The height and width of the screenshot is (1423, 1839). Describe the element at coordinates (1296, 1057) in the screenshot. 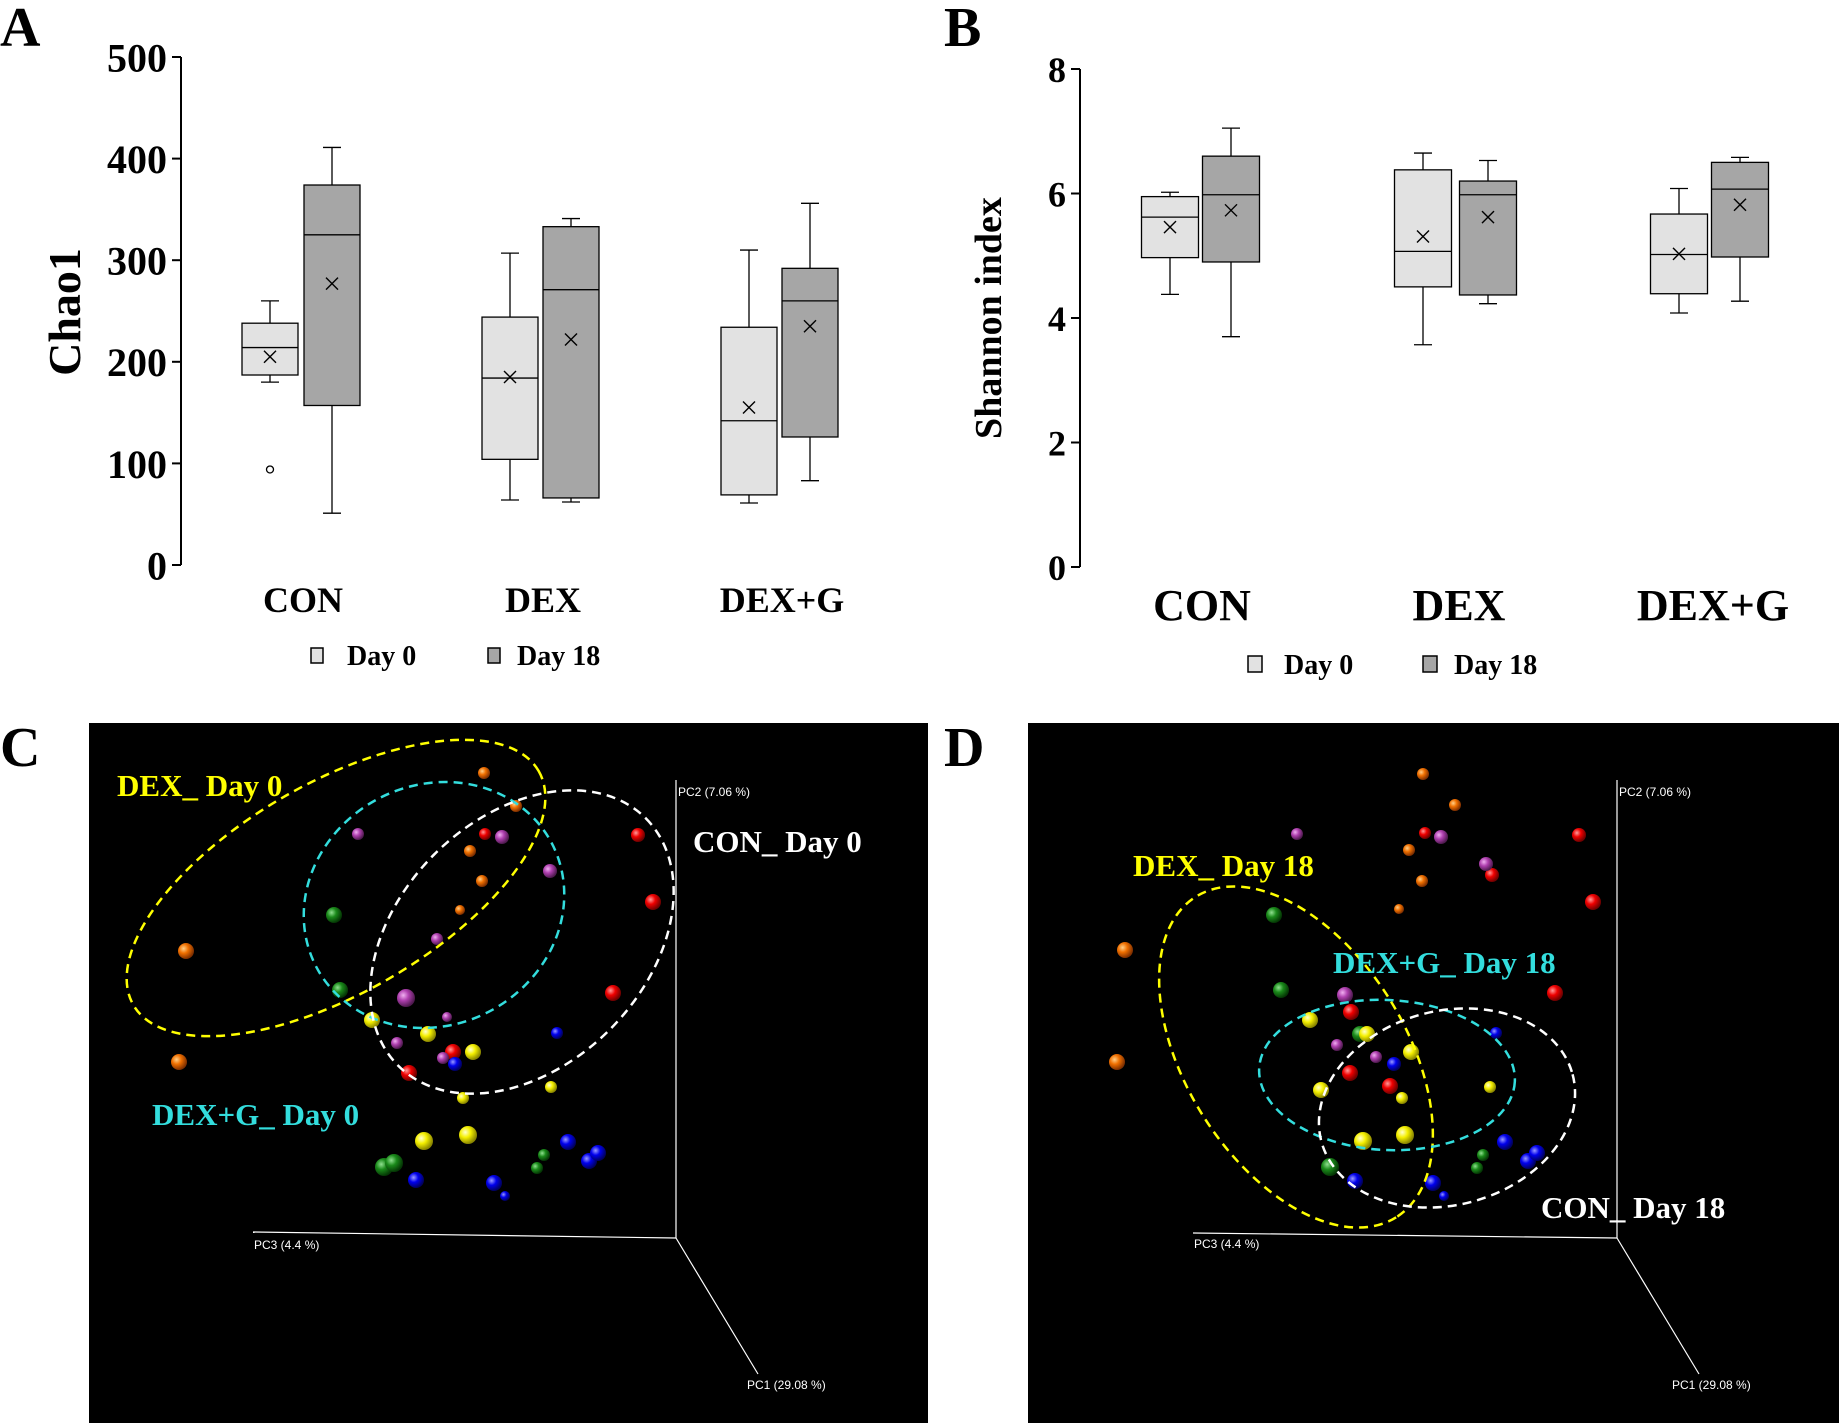

I see `pcoa-day18-dex-ellipse` at that location.